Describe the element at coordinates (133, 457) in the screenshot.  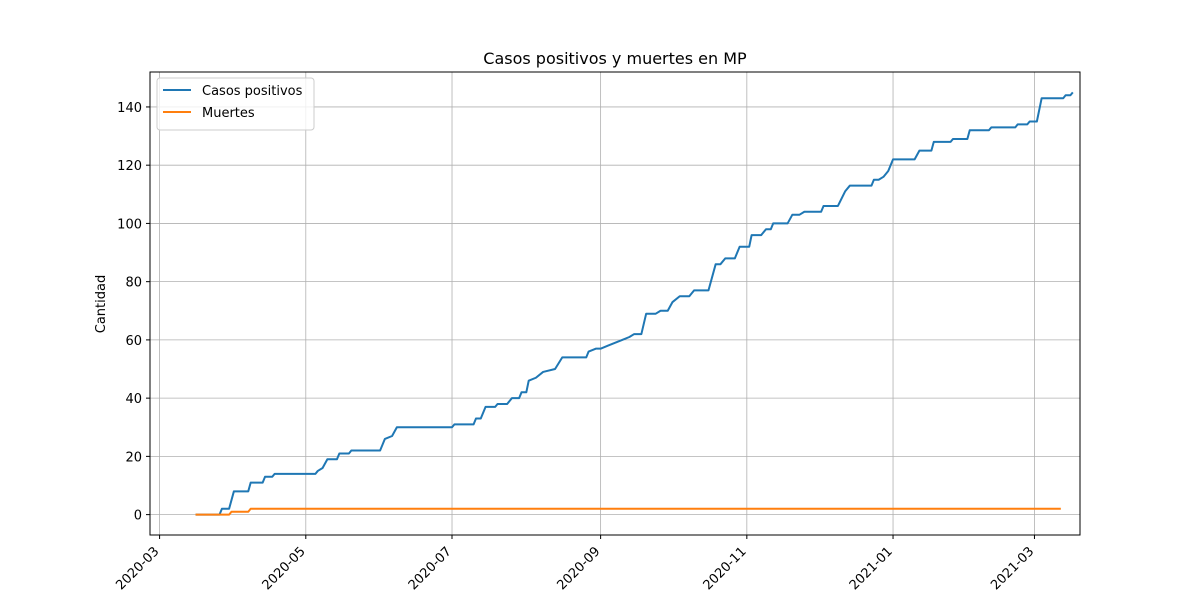
I see `y-tick-label: 20` at that location.